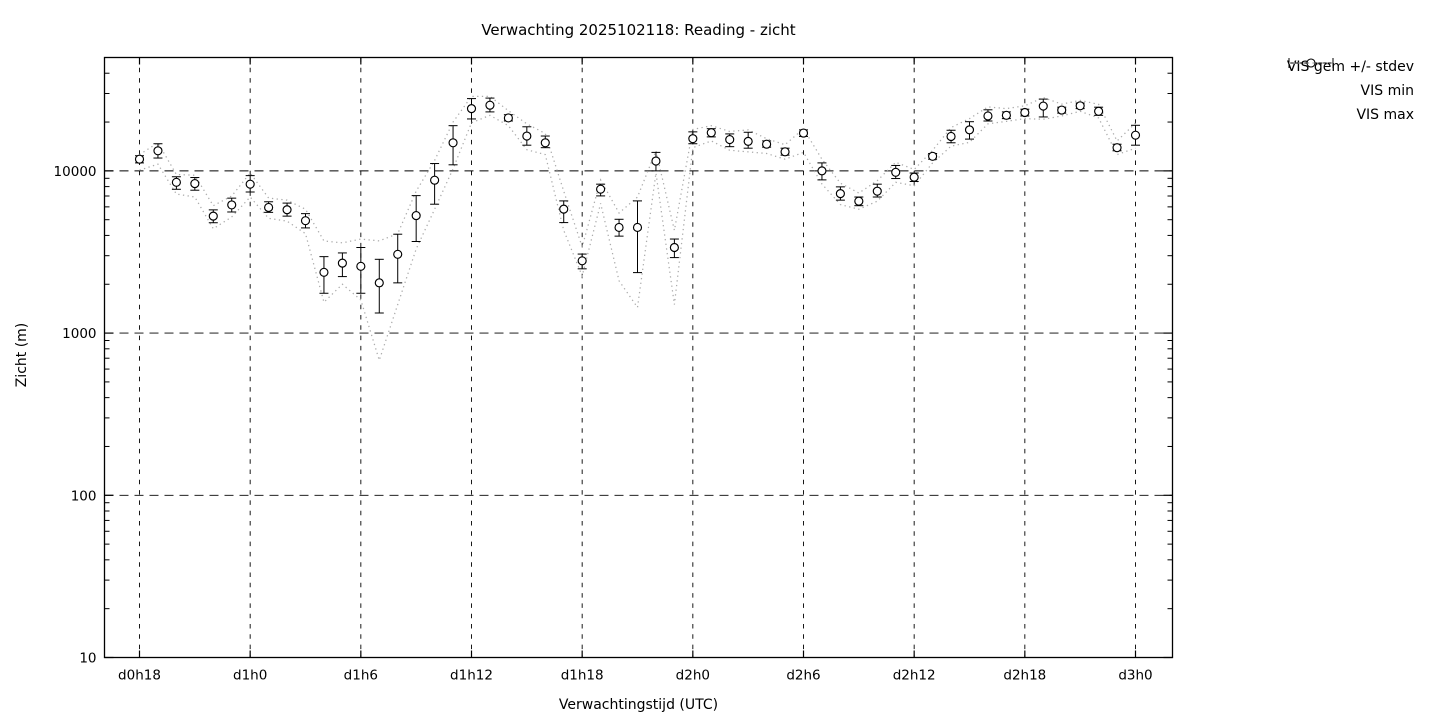  Describe the element at coordinates (79, 334) in the screenshot. I see `svg-text: 1000` at that location.